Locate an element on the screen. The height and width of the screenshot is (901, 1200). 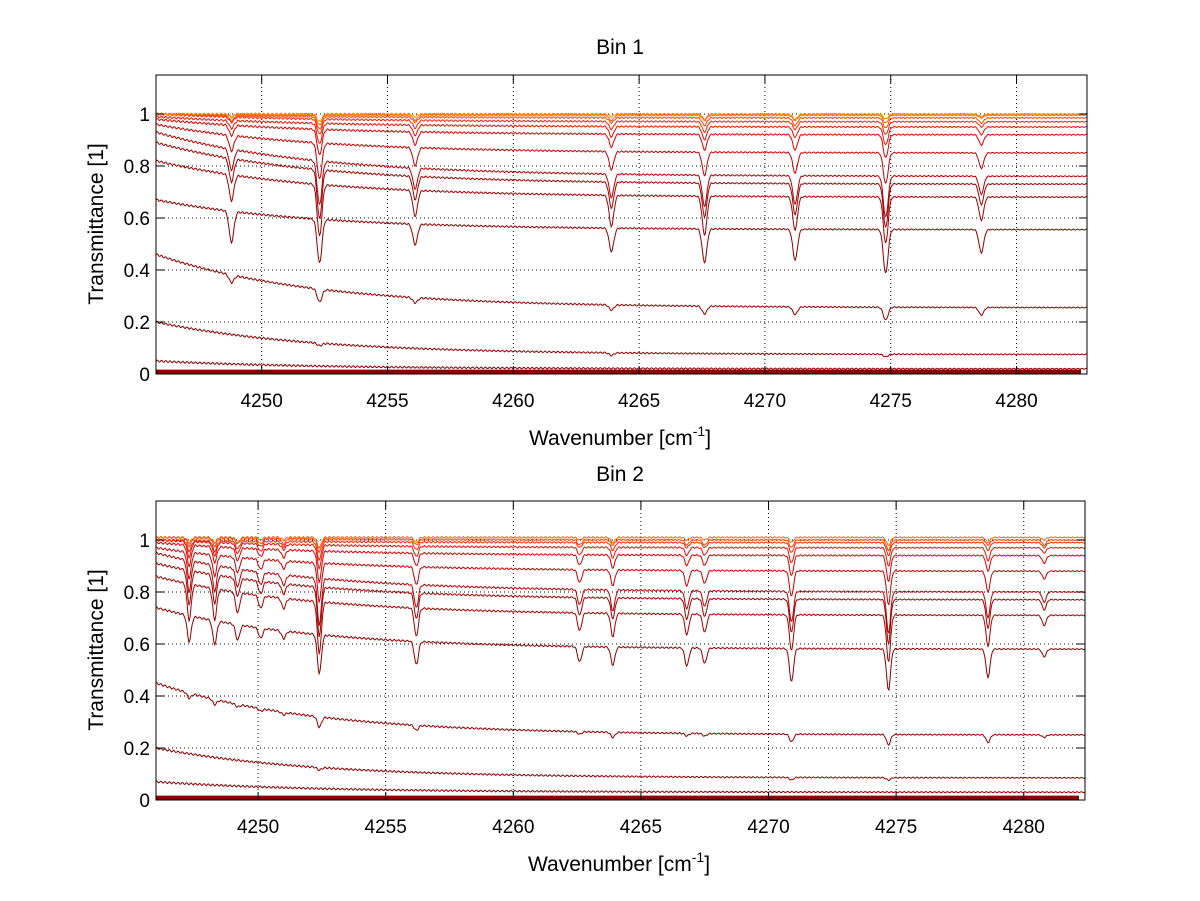
panel-1-x-label-main: Wavenumber [cm is located at coordinates (611, 438).